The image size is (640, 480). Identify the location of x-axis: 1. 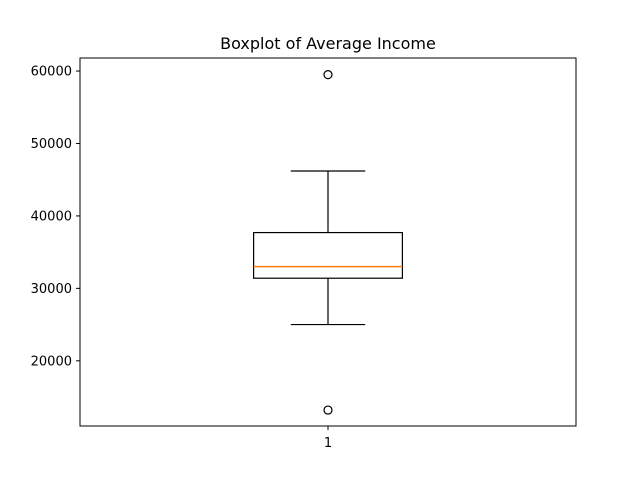
(328, 438).